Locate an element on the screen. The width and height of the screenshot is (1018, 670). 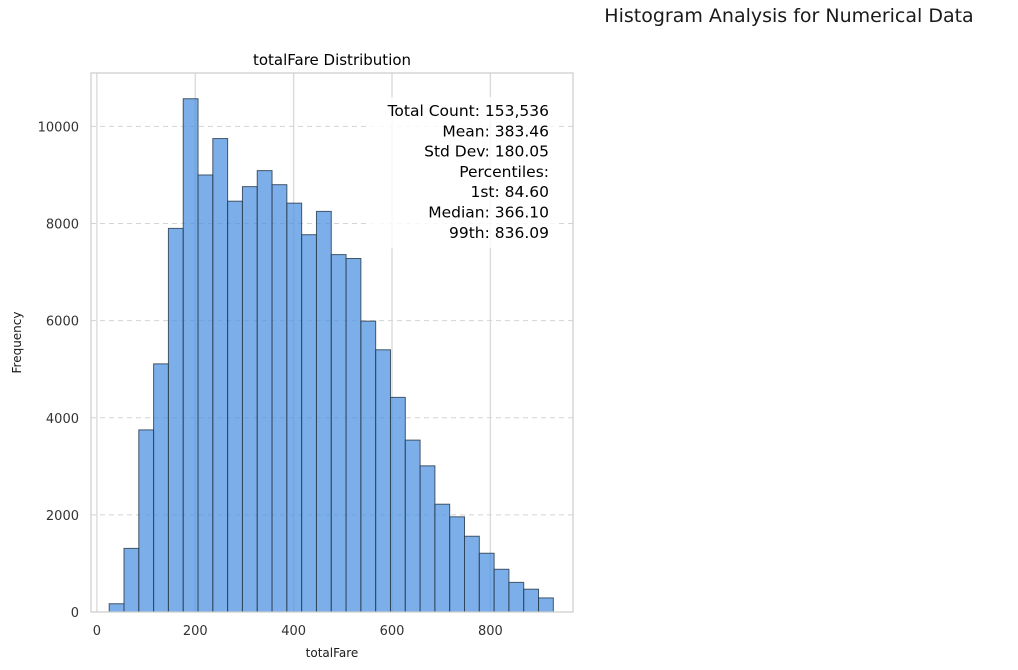
x-tick-label-1: 200 is located at coordinates (195, 631).